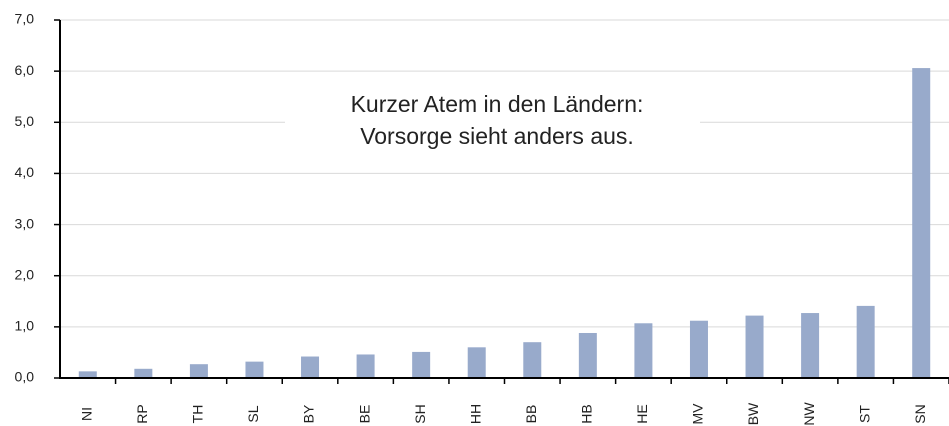  I want to click on y-tick-label: 4,0, so click(25, 172).